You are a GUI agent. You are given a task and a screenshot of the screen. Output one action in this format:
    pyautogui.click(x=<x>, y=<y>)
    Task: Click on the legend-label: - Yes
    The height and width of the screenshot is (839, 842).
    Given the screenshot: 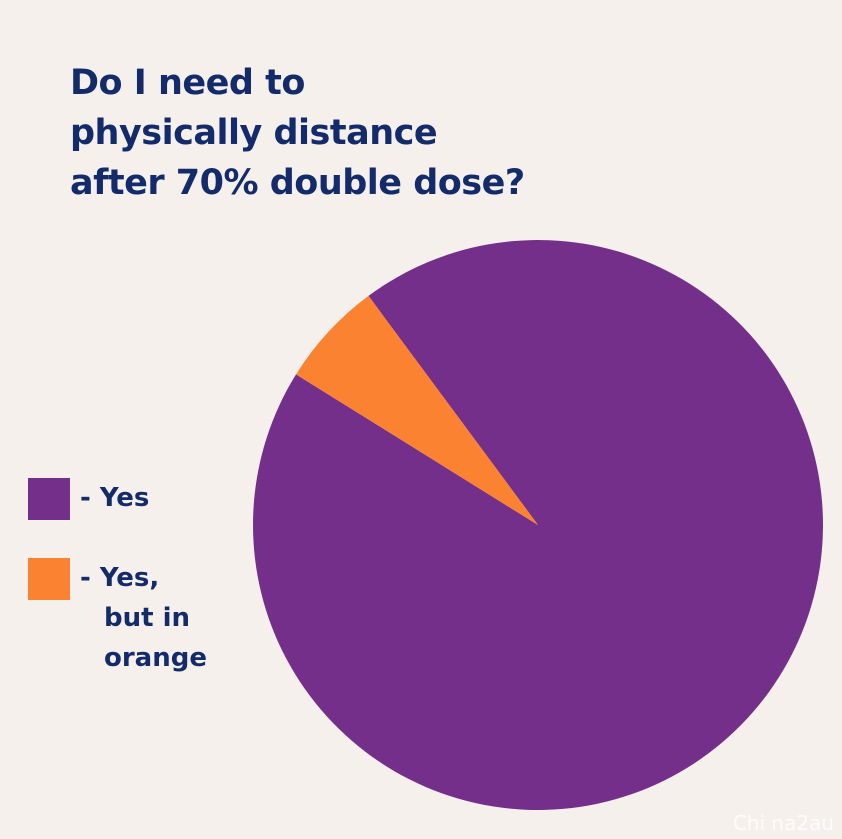 What is the action you would take?
    pyautogui.click(x=115, y=498)
    